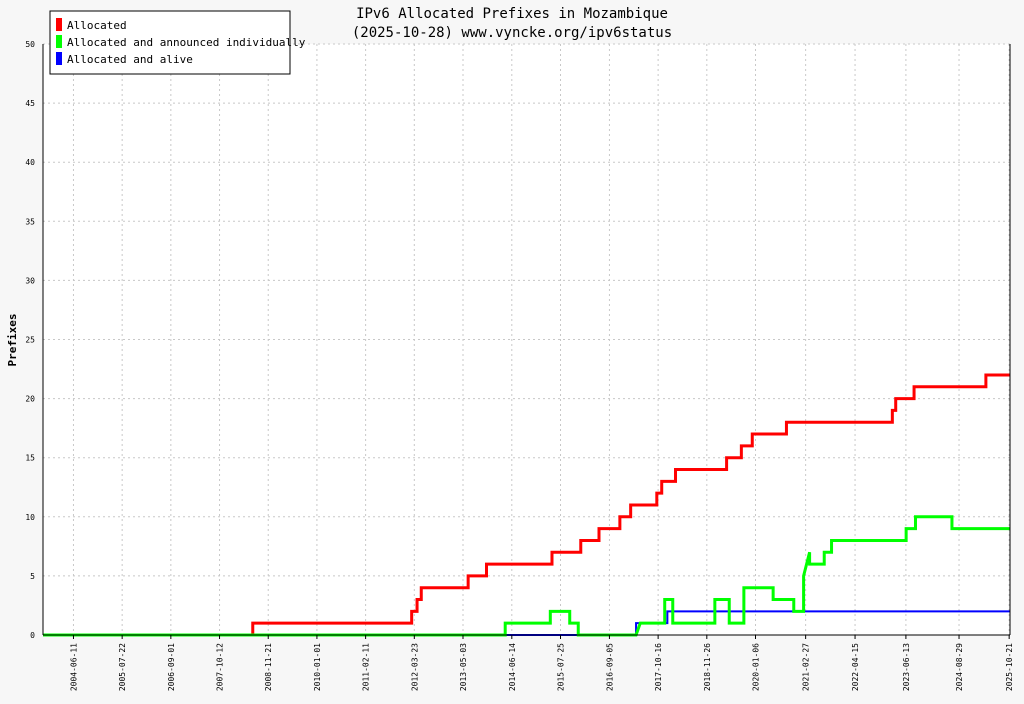  Describe the element at coordinates (512, 14) in the screenshot. I see `chart-title: IPv6 Allocated Prefixes in Mozambique` at that location.